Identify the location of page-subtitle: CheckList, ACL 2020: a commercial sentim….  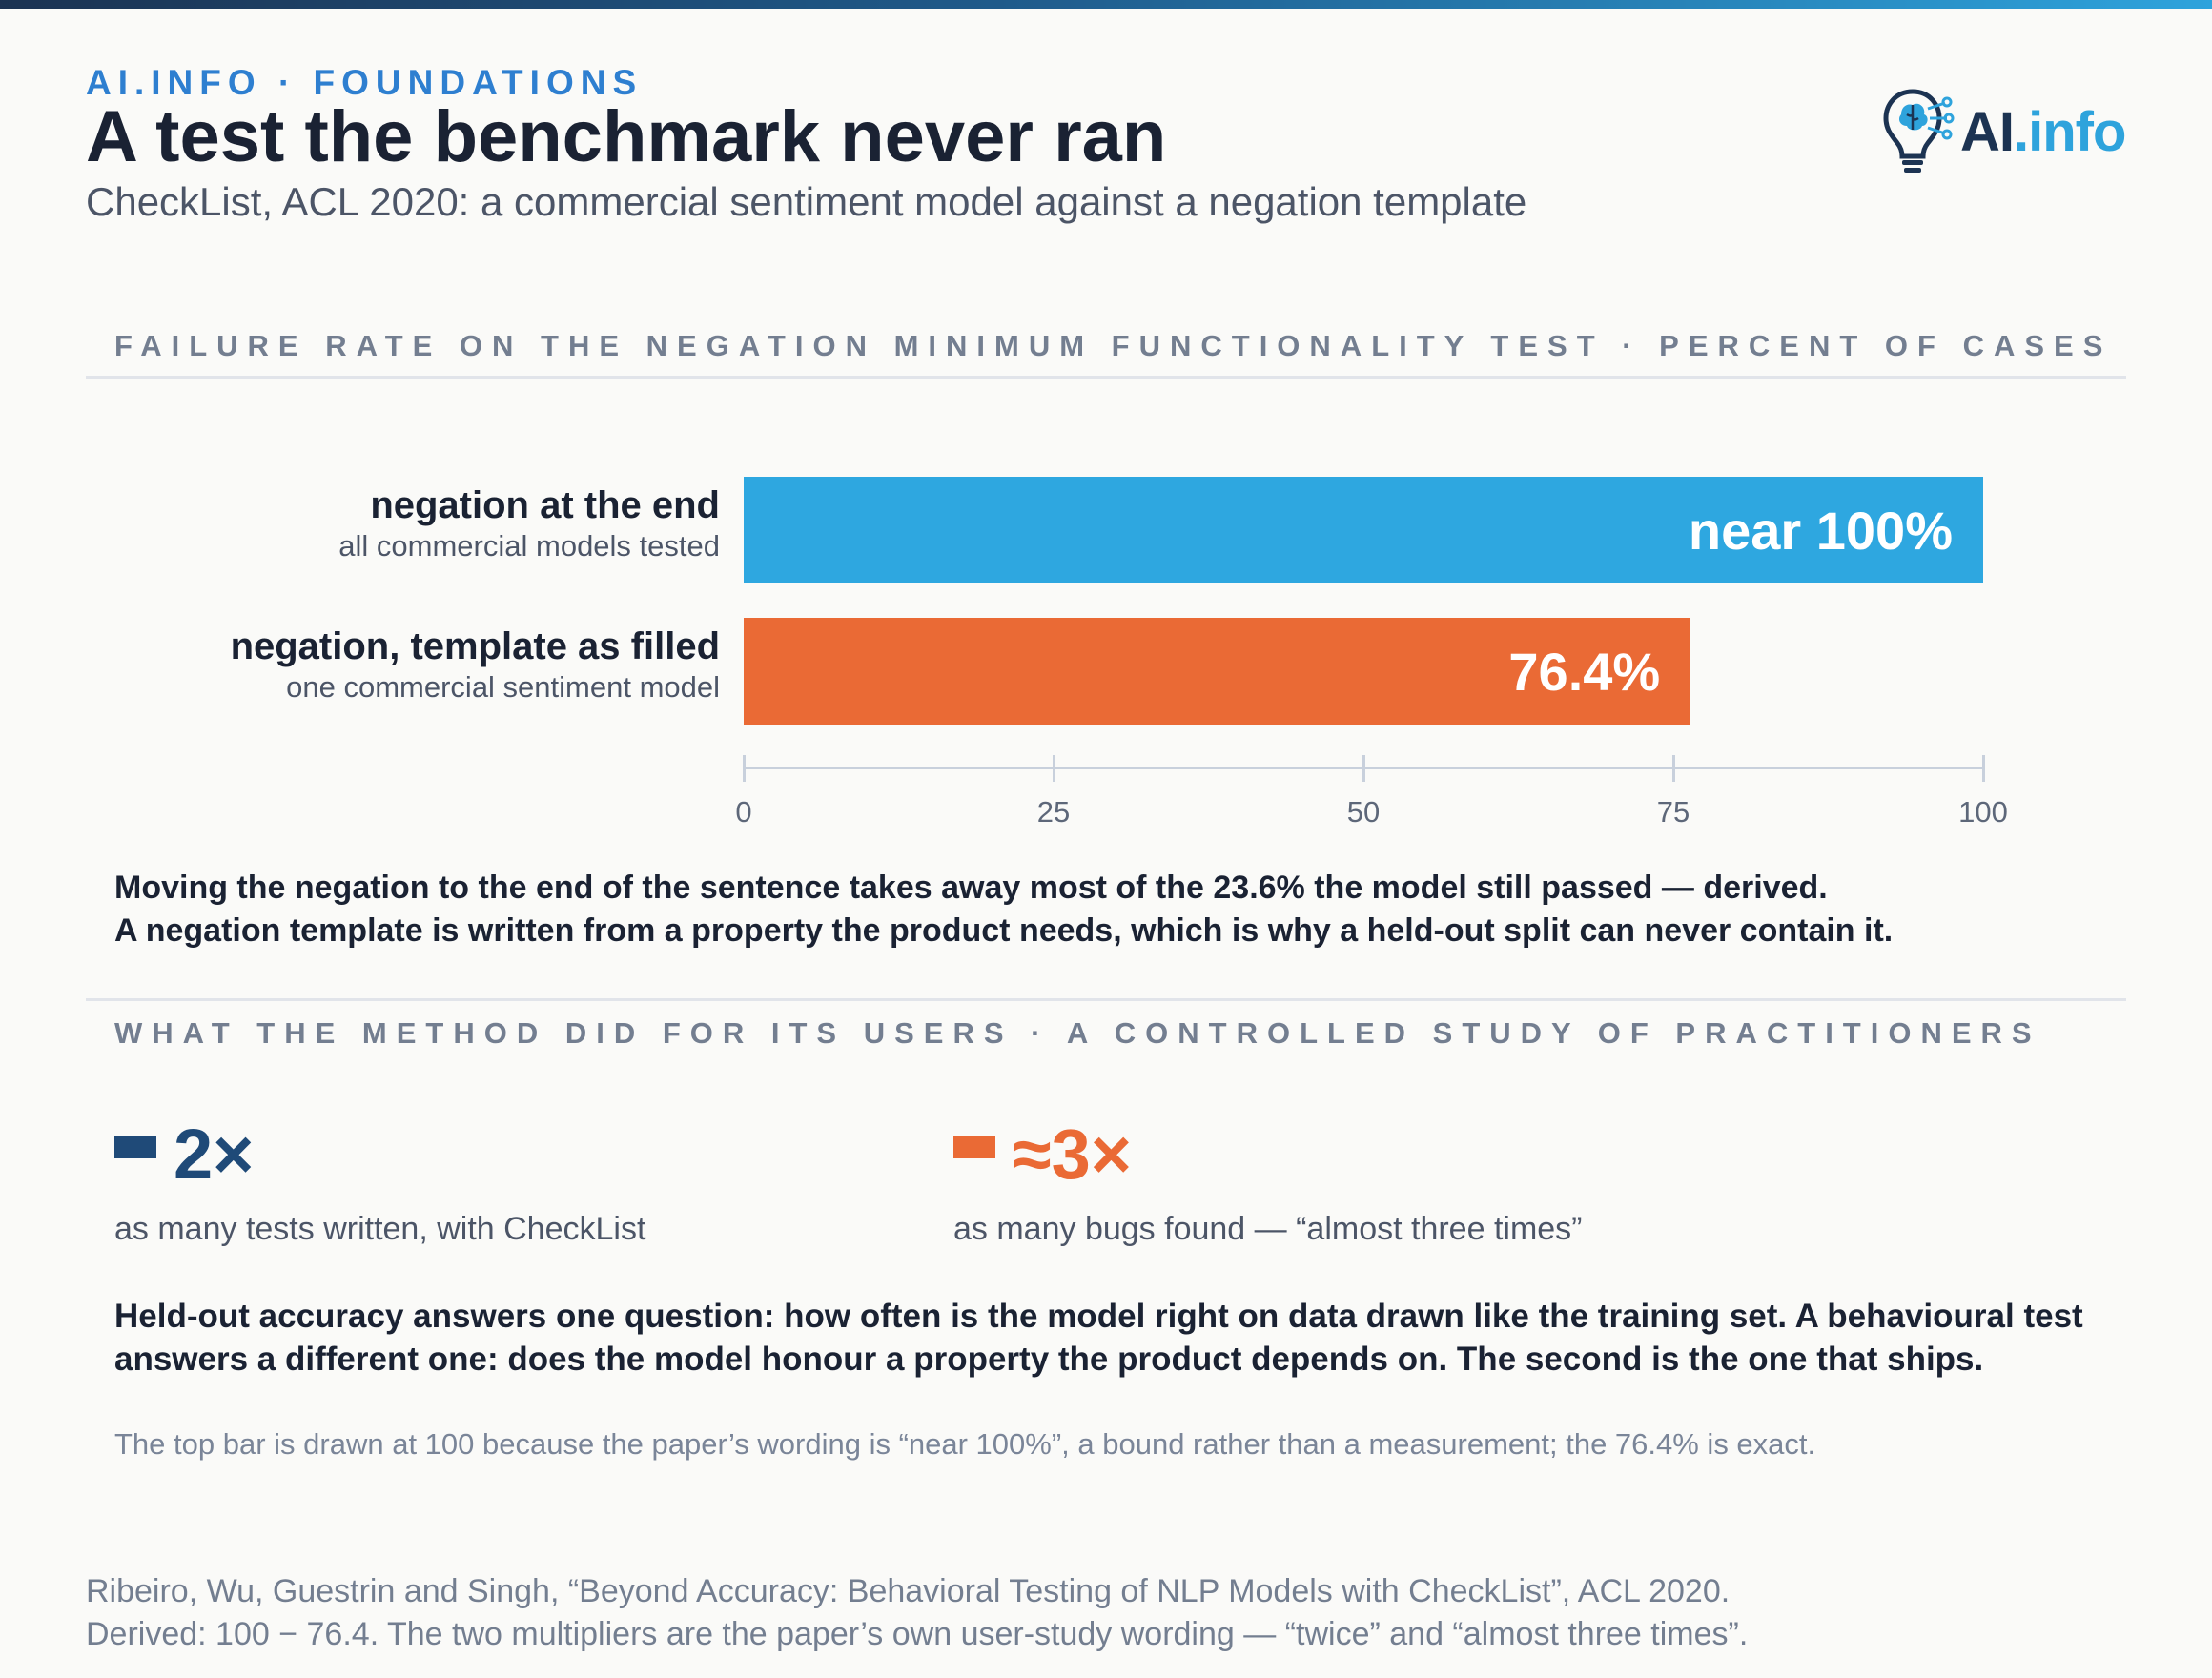
(806, 202).